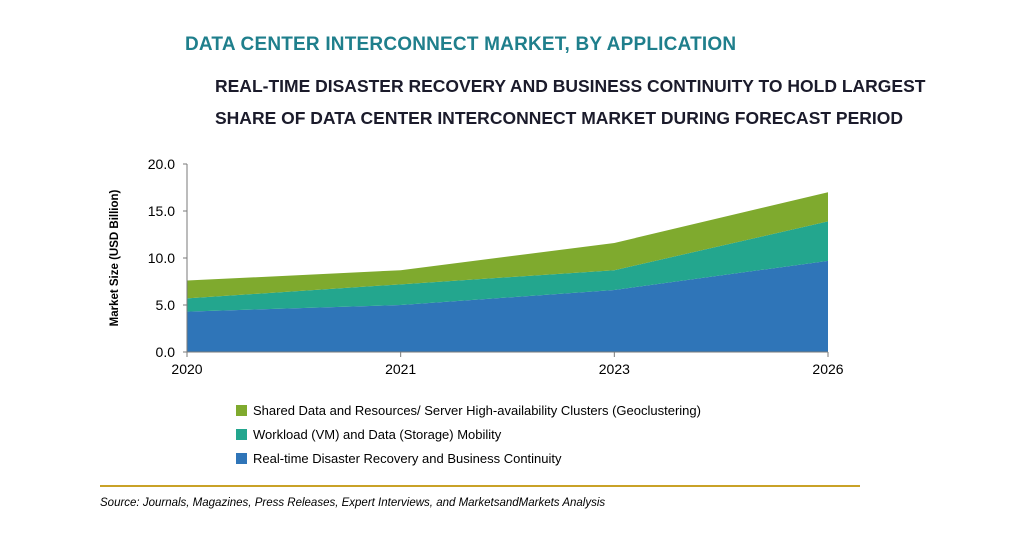 The image size is (1024, 536). What do you see at coordinates (186, 369) in the screenshot?
I see `x-tick-label: 2020` at bounding box center [186, 369].